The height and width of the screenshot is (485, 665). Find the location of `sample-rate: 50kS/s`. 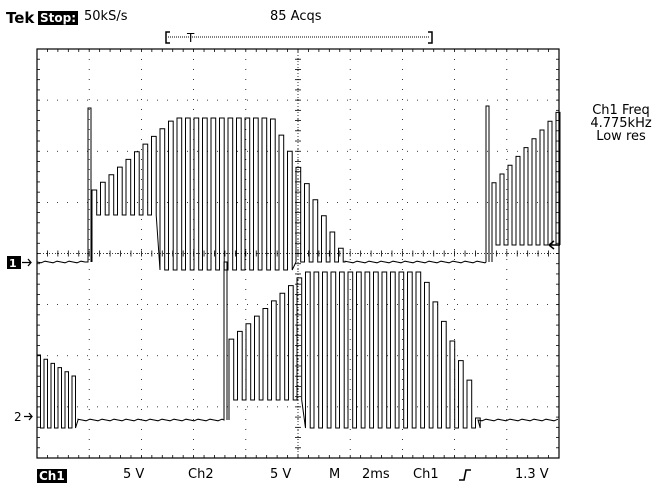

sample-rate: 50kS/s is located at coordinates (106, 16).